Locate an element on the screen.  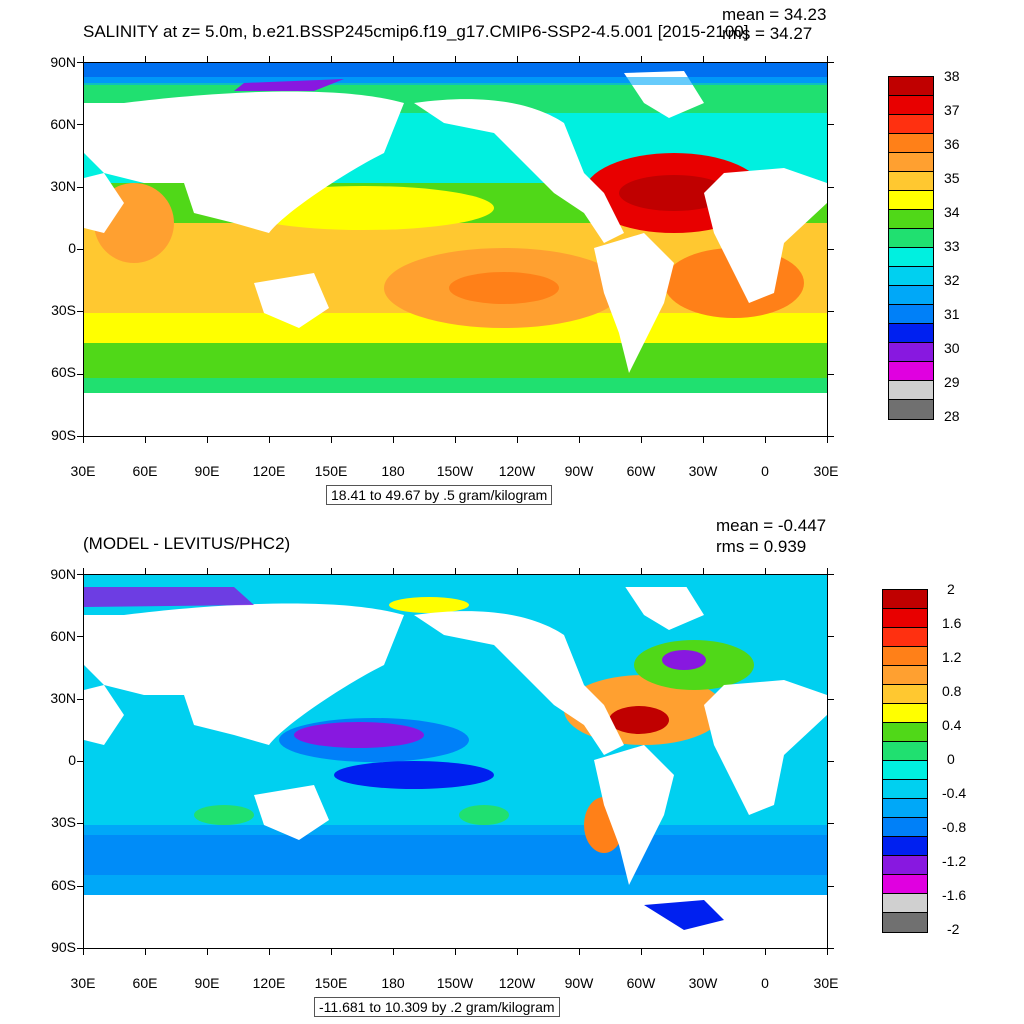
bottom-lon-label: 120E is located at coordinates (269, 983).